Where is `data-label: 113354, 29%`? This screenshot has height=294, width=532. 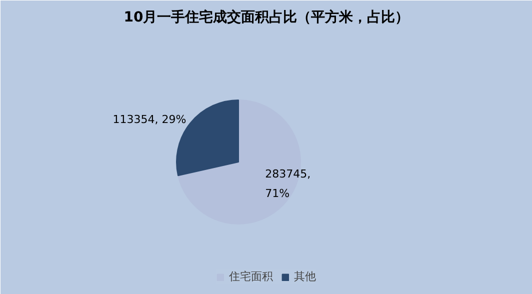 data-label: 113354, 29% is located at coordinates (149, 119).